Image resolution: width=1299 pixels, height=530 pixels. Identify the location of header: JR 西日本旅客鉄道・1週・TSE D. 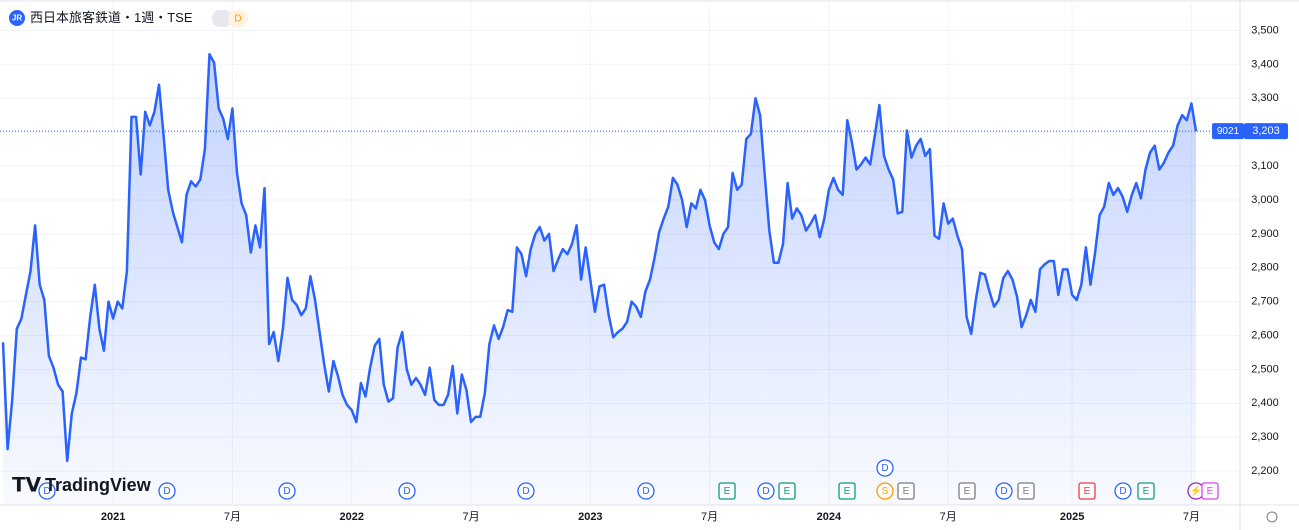
(128, 18).